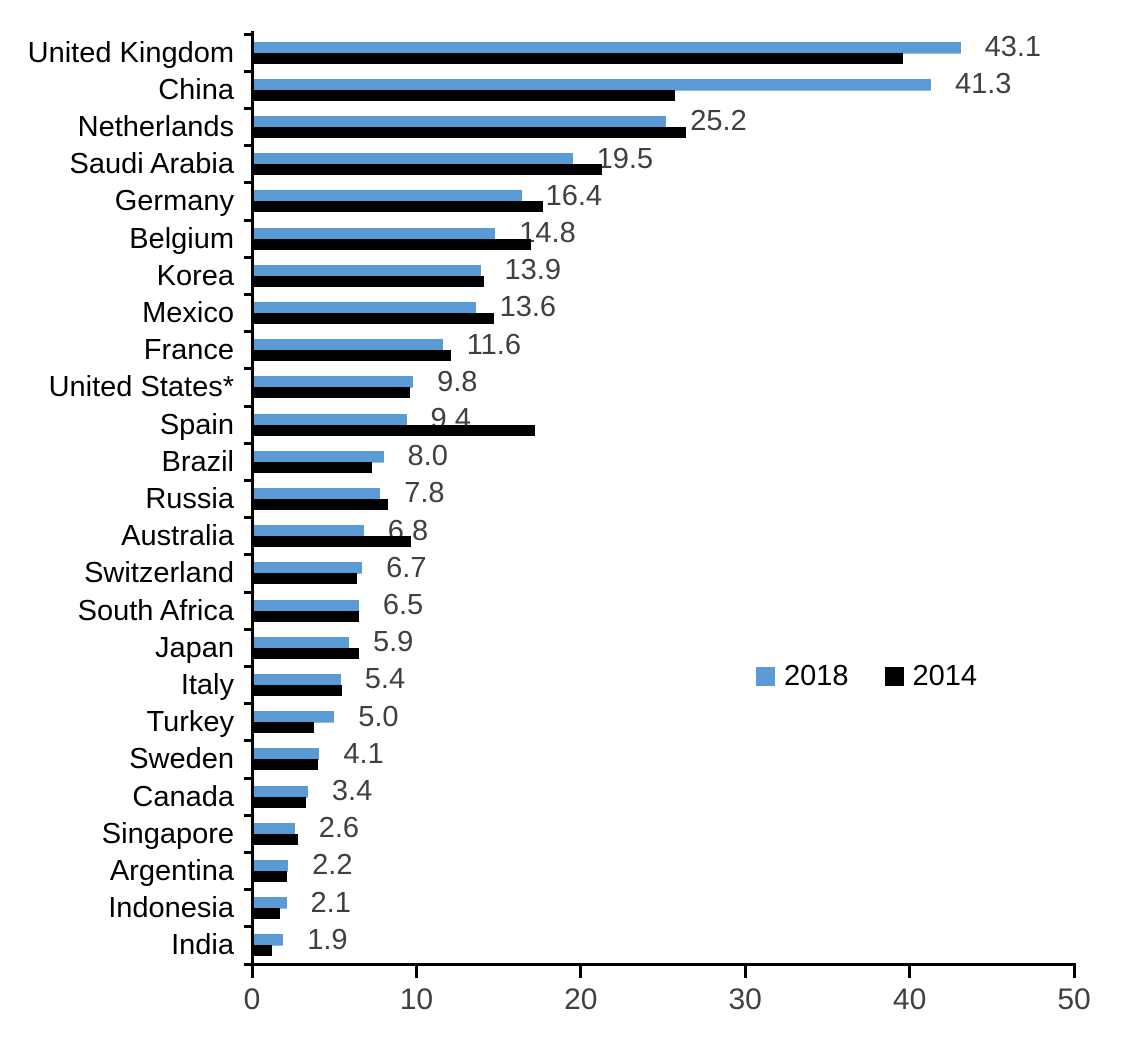 The width and height of the screenshot is (1123, 1041). What do you see at coordinates (339, 828) in the screenshot?
I see `value-label: 2.6` at bounding box center [339, 828].